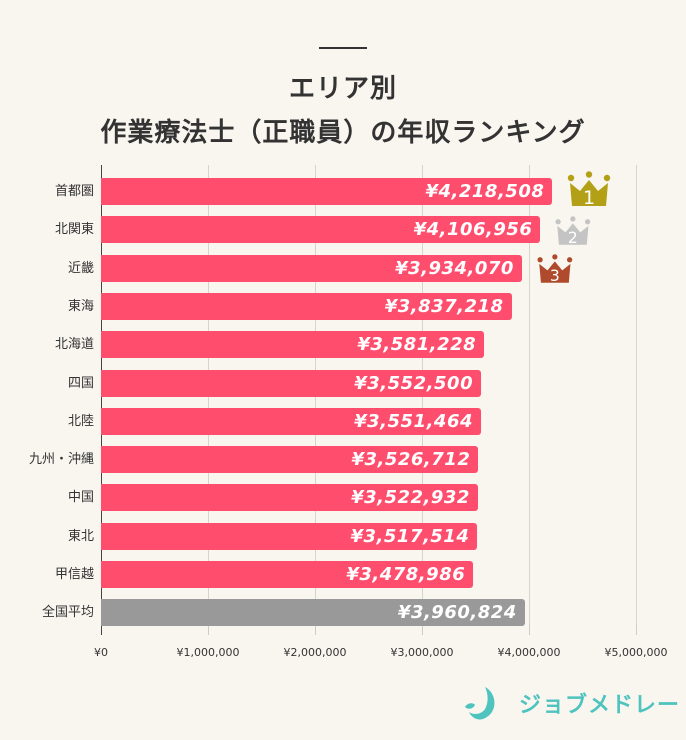 The width and height of the screenshot is (686, 740). What do you see at coordinates (600, 705) in the screenshot?
I see `logo-text: ジョブメドレー` at bounding box center [600, 705].